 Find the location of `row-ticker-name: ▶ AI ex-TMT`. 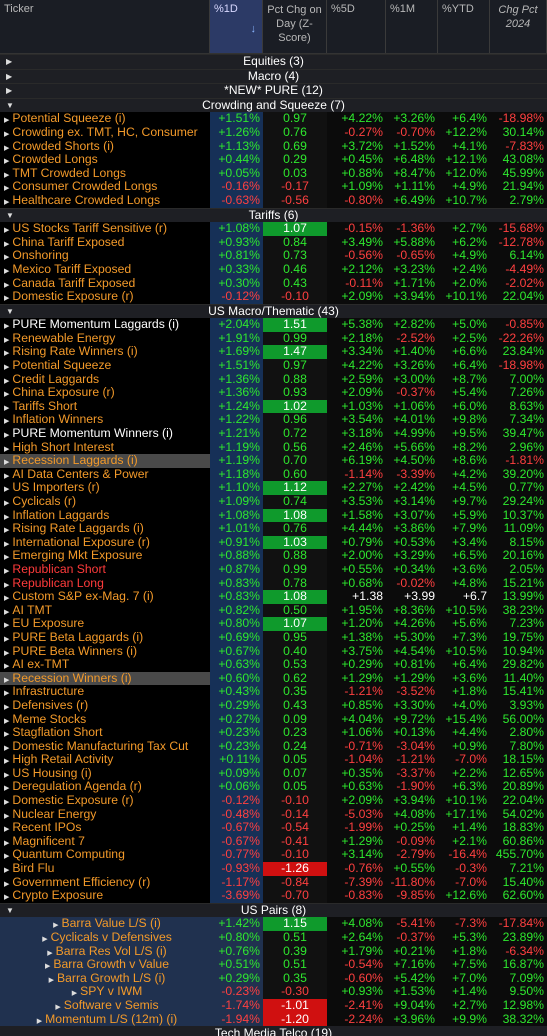

row-ticker-name: ▶ AI ex-TMT is located at coordinates (105, 665).